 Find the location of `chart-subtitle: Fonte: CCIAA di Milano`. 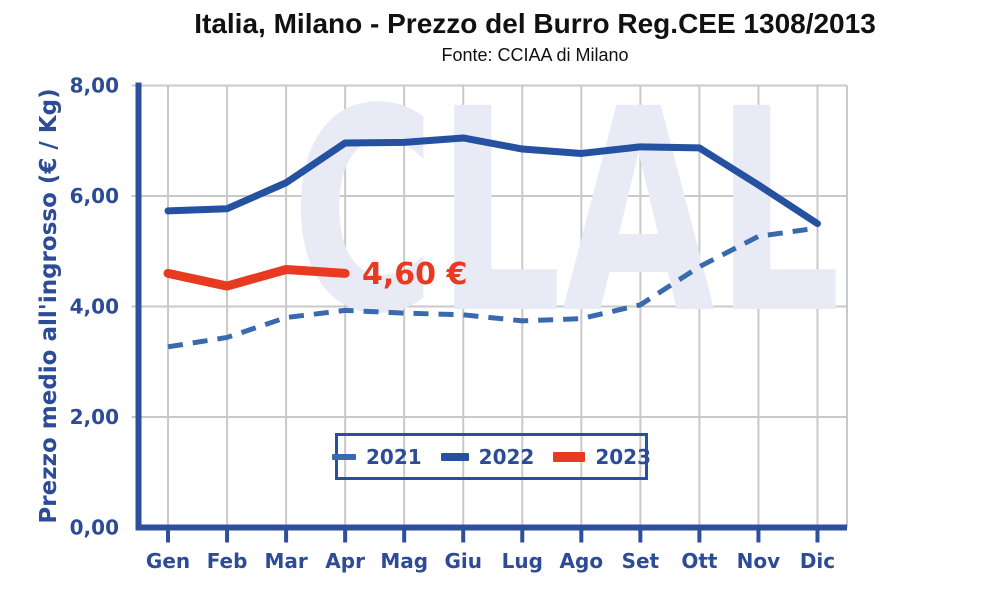

chart-subtitle: Fonte: CCIAA di Milano is located at coordinates (535, 55).